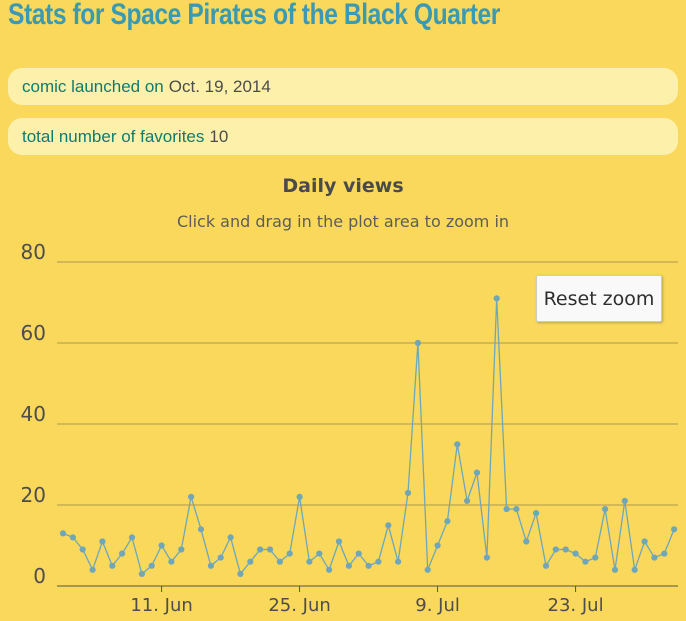 The image size is (686, 621). Describe the element at coordinates (33, 495) in the screenshot. I see `y-axis-label: 20` at that location.